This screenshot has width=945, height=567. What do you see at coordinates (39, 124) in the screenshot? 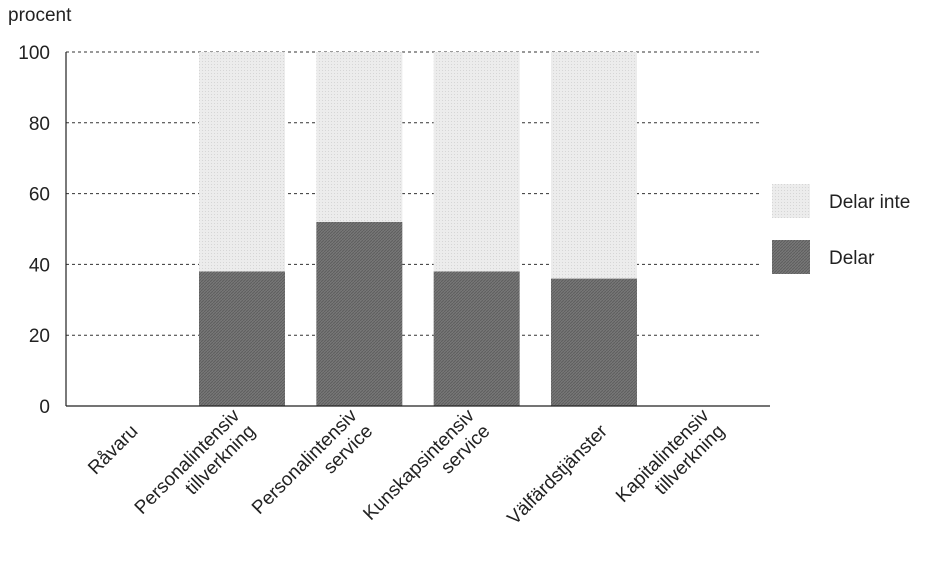
I see `y-tick-label-4: 80` at bounding box center [39, 124].